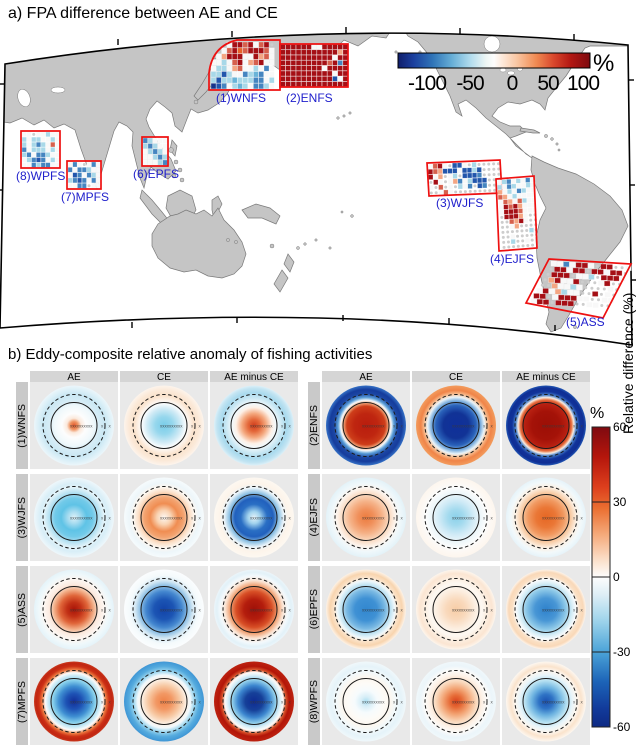 The image size is (639, 751). What do you see at coordinates (143, 13) in the screenshot?
I see `panel-a-title: a) FPA difference between AE and CE` at bounding box center [143, 13].